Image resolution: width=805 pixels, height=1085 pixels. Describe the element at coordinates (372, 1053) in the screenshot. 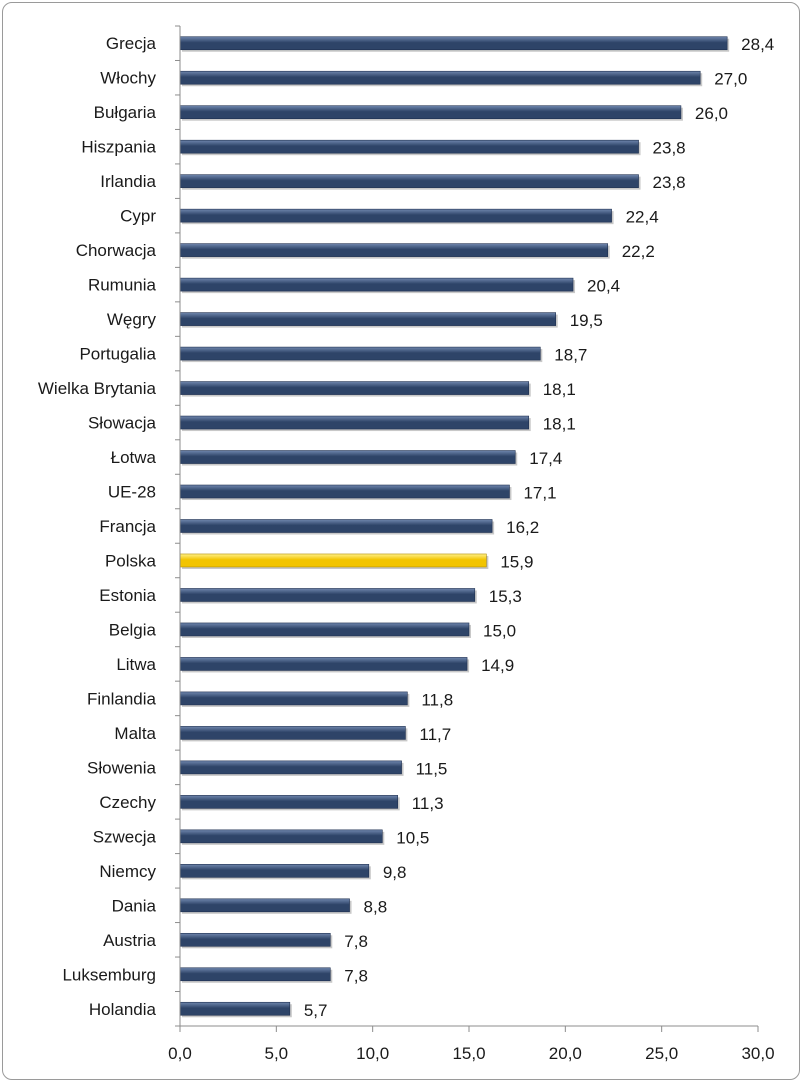

I see `x-tick-label: 10,0` at that location.